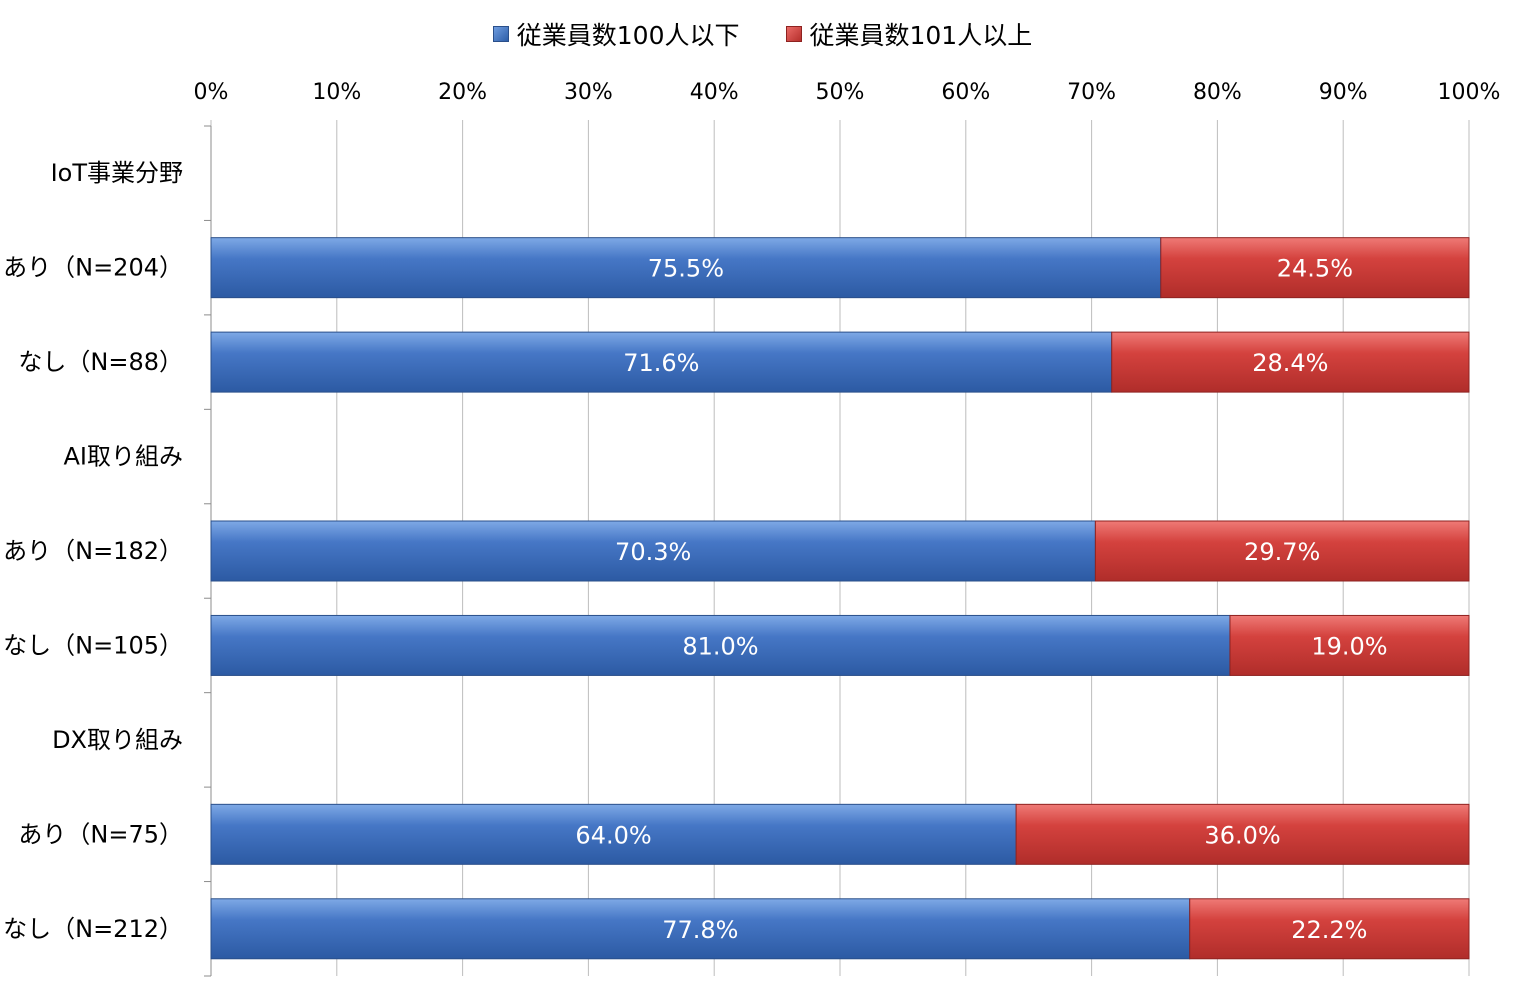 The image size is (1525, 1001). I want to click on x-tick-label-6: 60%, so click(965, 92).